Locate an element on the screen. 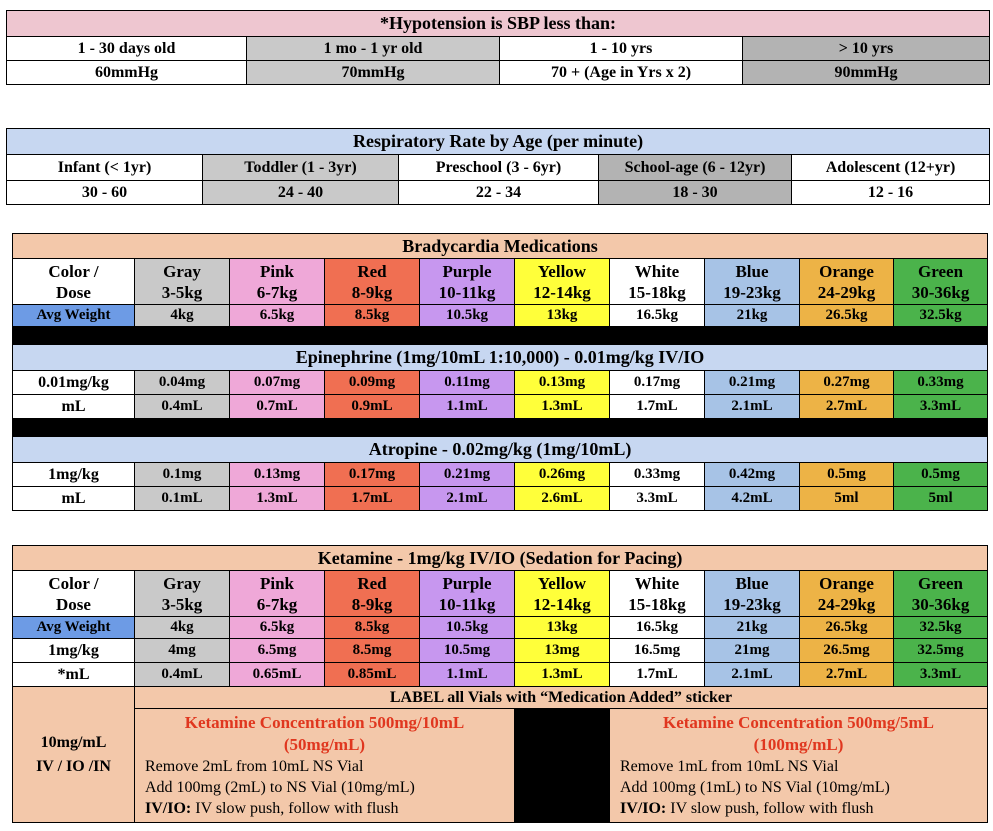 This screenshot has height=831, width=993. epi-mg-red: 0.09mg is located at coordinates (372, 382).